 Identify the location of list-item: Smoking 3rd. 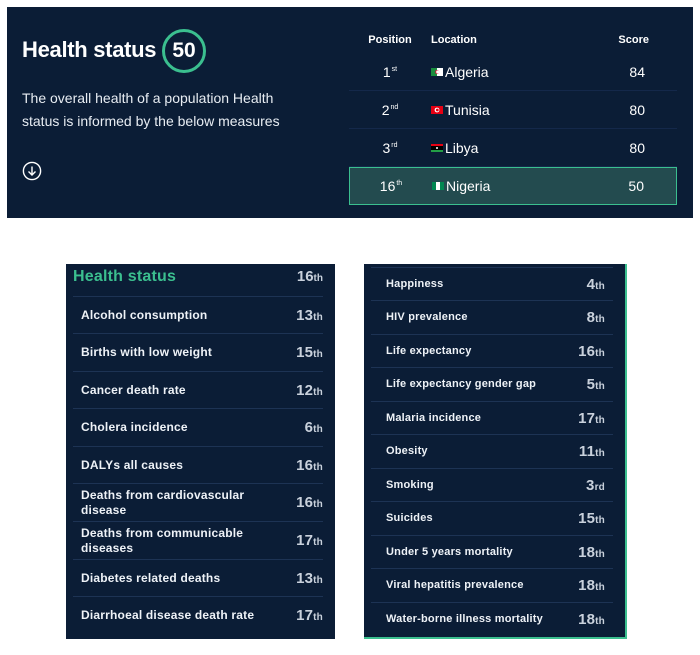
(492, 484).